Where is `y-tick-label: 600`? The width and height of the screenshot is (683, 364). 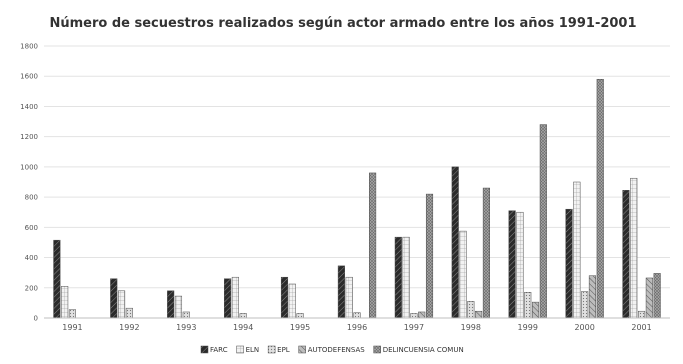
y-tick-label: 600 is located at coordinates (31, 228).